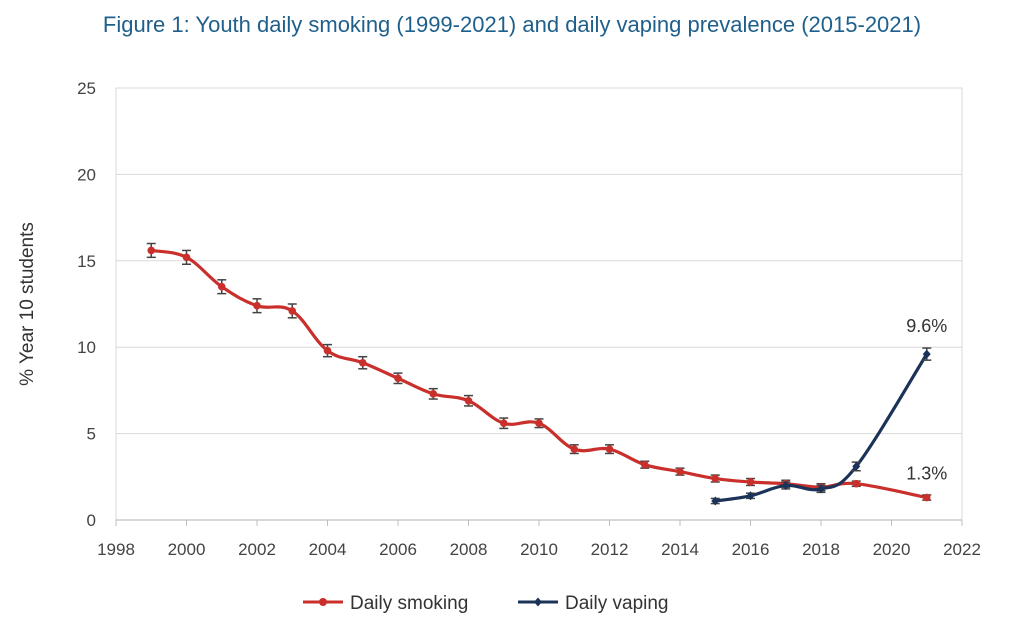  I want to click on y-tick-label: 5, so click(91, 434).